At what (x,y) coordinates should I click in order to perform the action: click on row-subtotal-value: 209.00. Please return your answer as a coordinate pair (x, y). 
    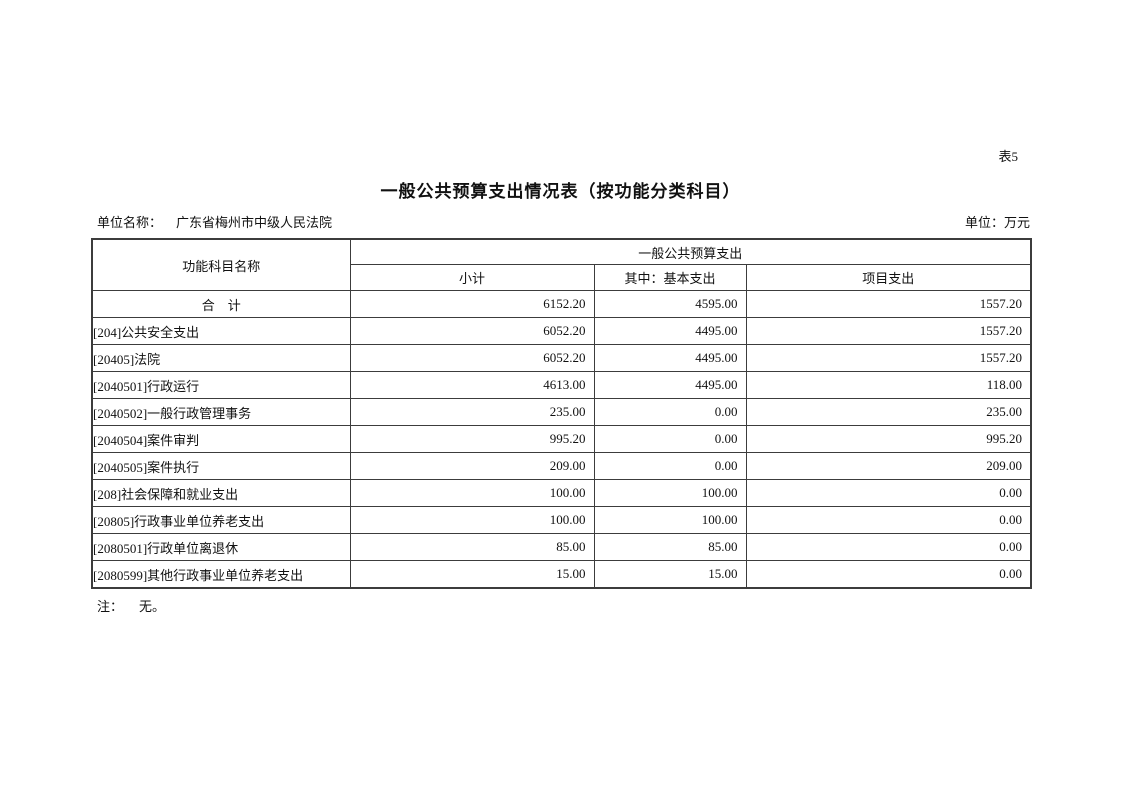
    Looking at the image, I should click on (472, 466).